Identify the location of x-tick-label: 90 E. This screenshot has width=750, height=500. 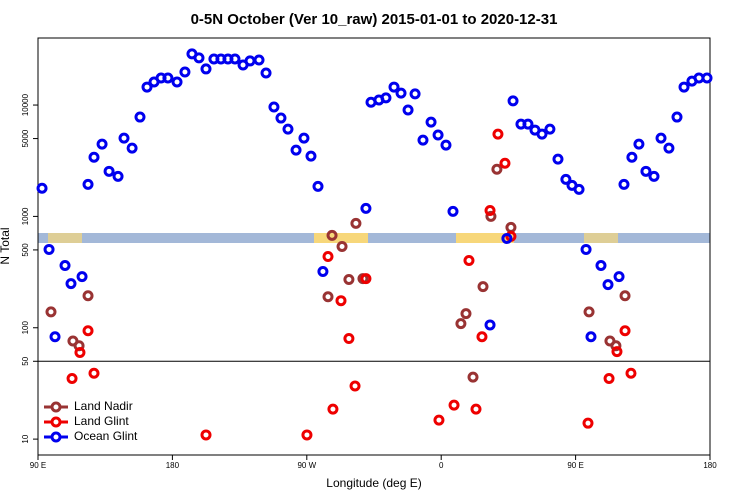
(575, 465).